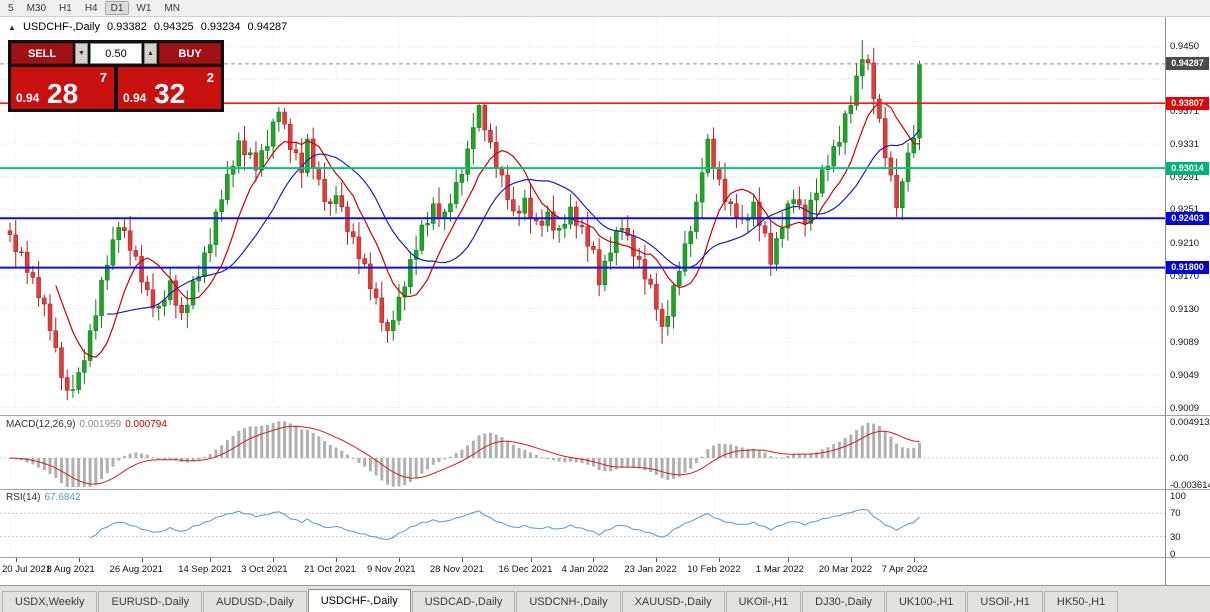 The height and width of the screenshot is (612, 1210). I want to click on price-axis-label: 0.9009, so click(1185, 408).